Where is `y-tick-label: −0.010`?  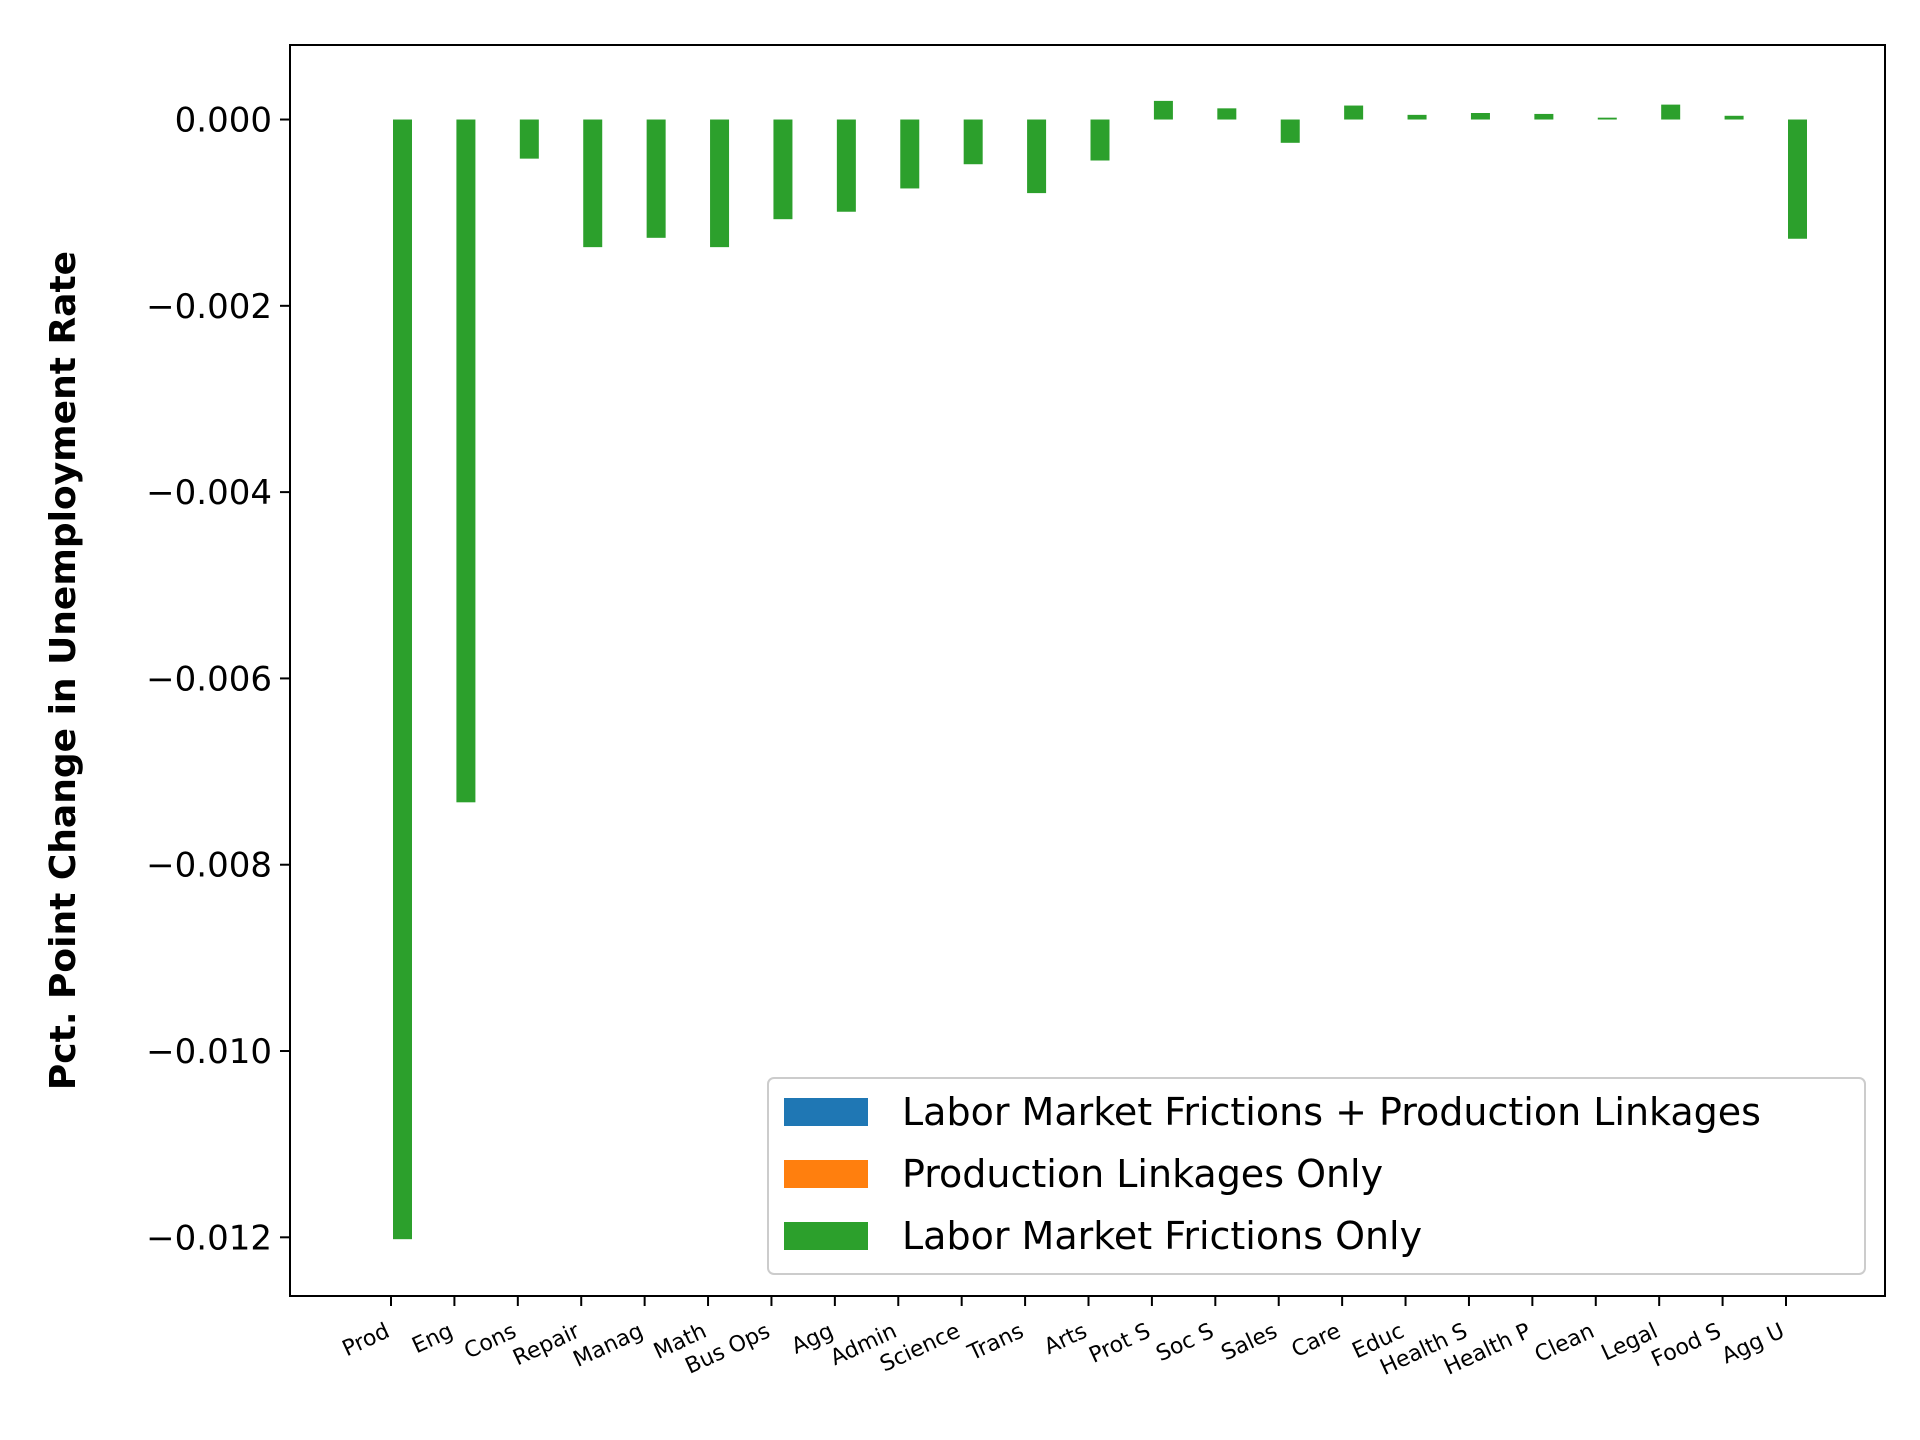
y-tick-label: −0.010 is located at coordinates (209, 1052).